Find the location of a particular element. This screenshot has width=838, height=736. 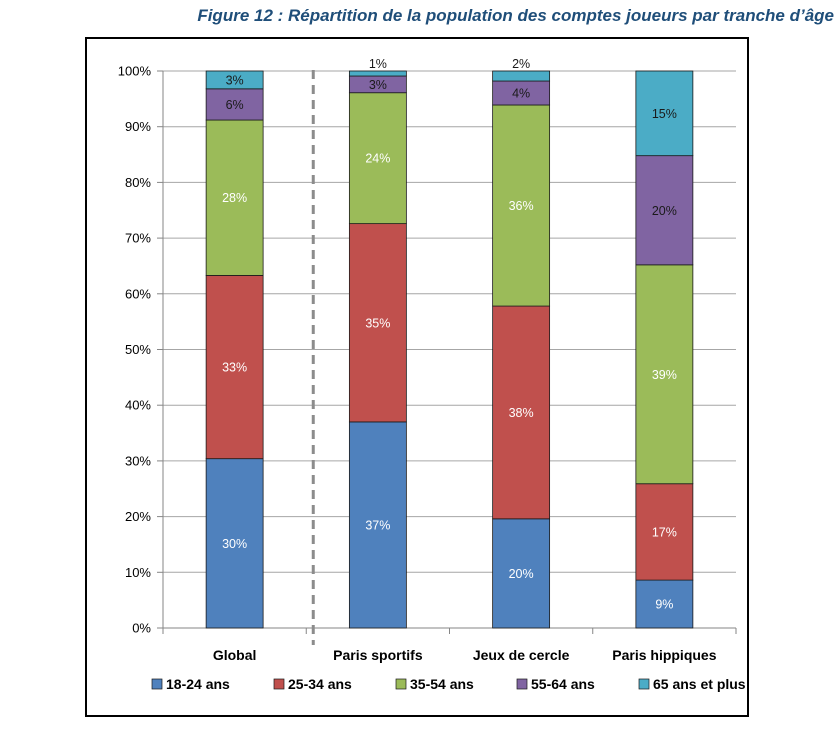

legend-label: 35-54 ans is located at coordinates (442, 684).